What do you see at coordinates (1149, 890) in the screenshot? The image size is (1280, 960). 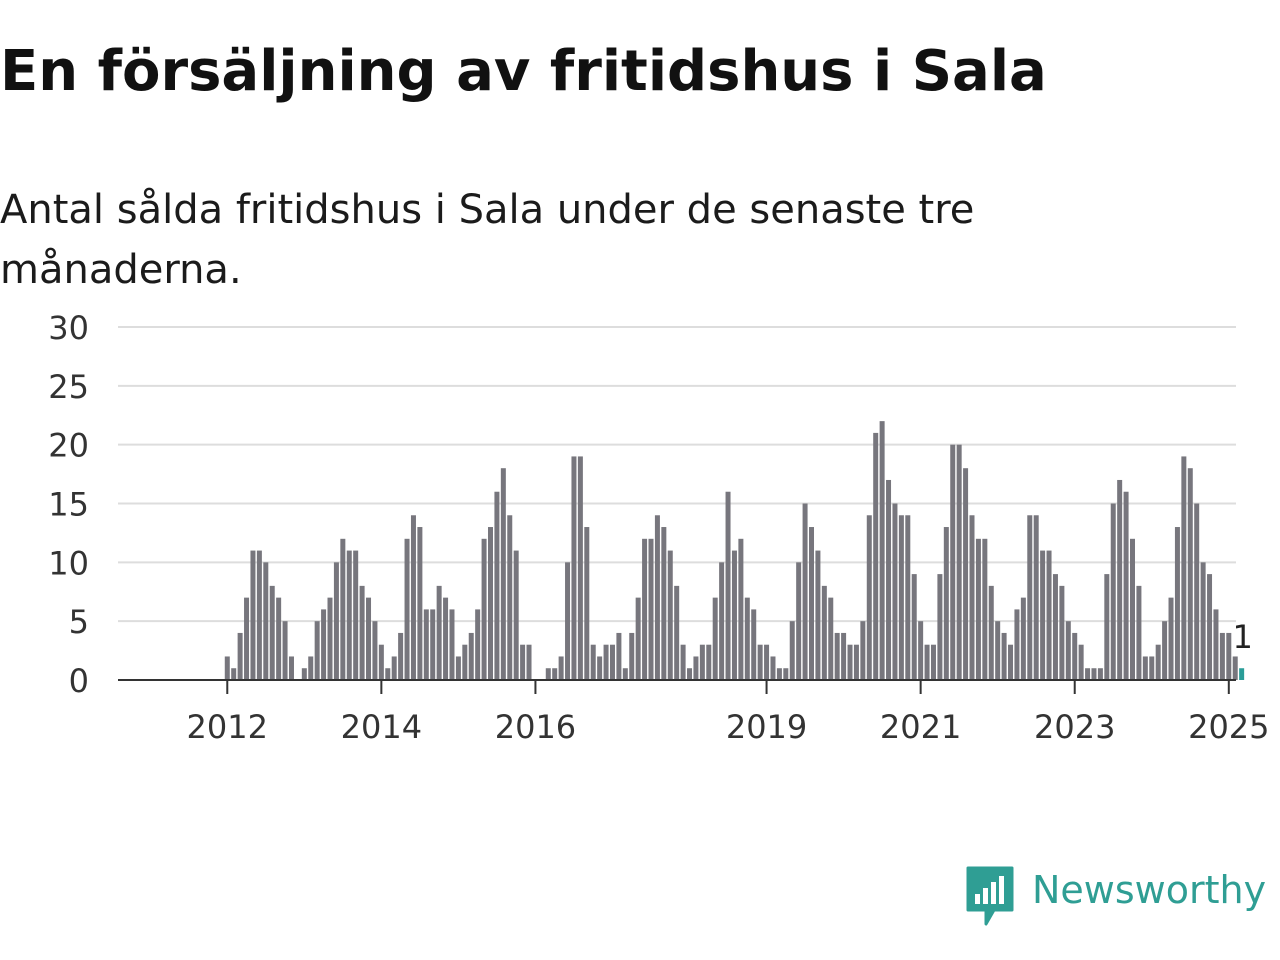 I see `brand-name: Newsworthy` at bounding box center [1149, 890].